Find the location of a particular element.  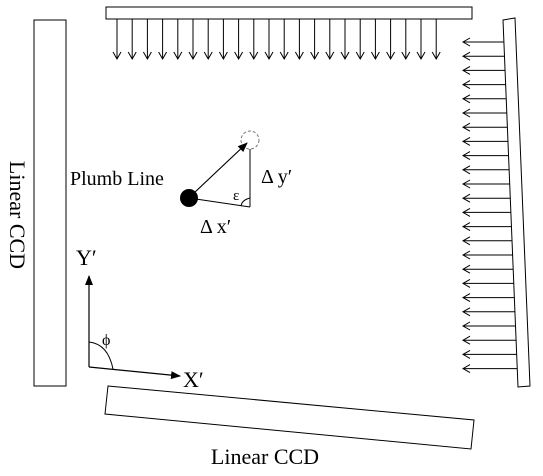

x-axis-arrow is located at coordinates (134, 373).